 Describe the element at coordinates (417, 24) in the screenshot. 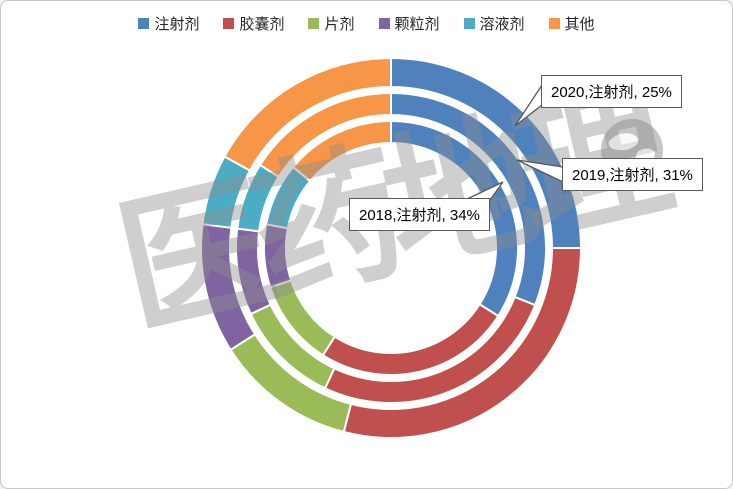

I see `legend-label: 颗粒剂` at that location.